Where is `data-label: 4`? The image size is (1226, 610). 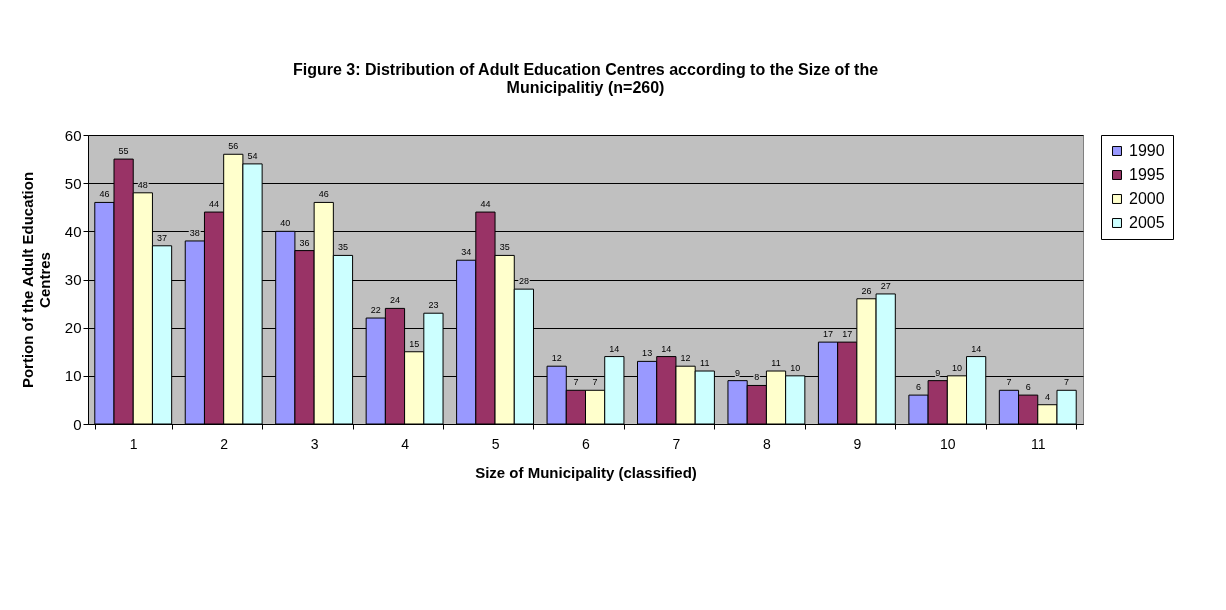 data-label: 4 is located at coordinates (1047, 396).